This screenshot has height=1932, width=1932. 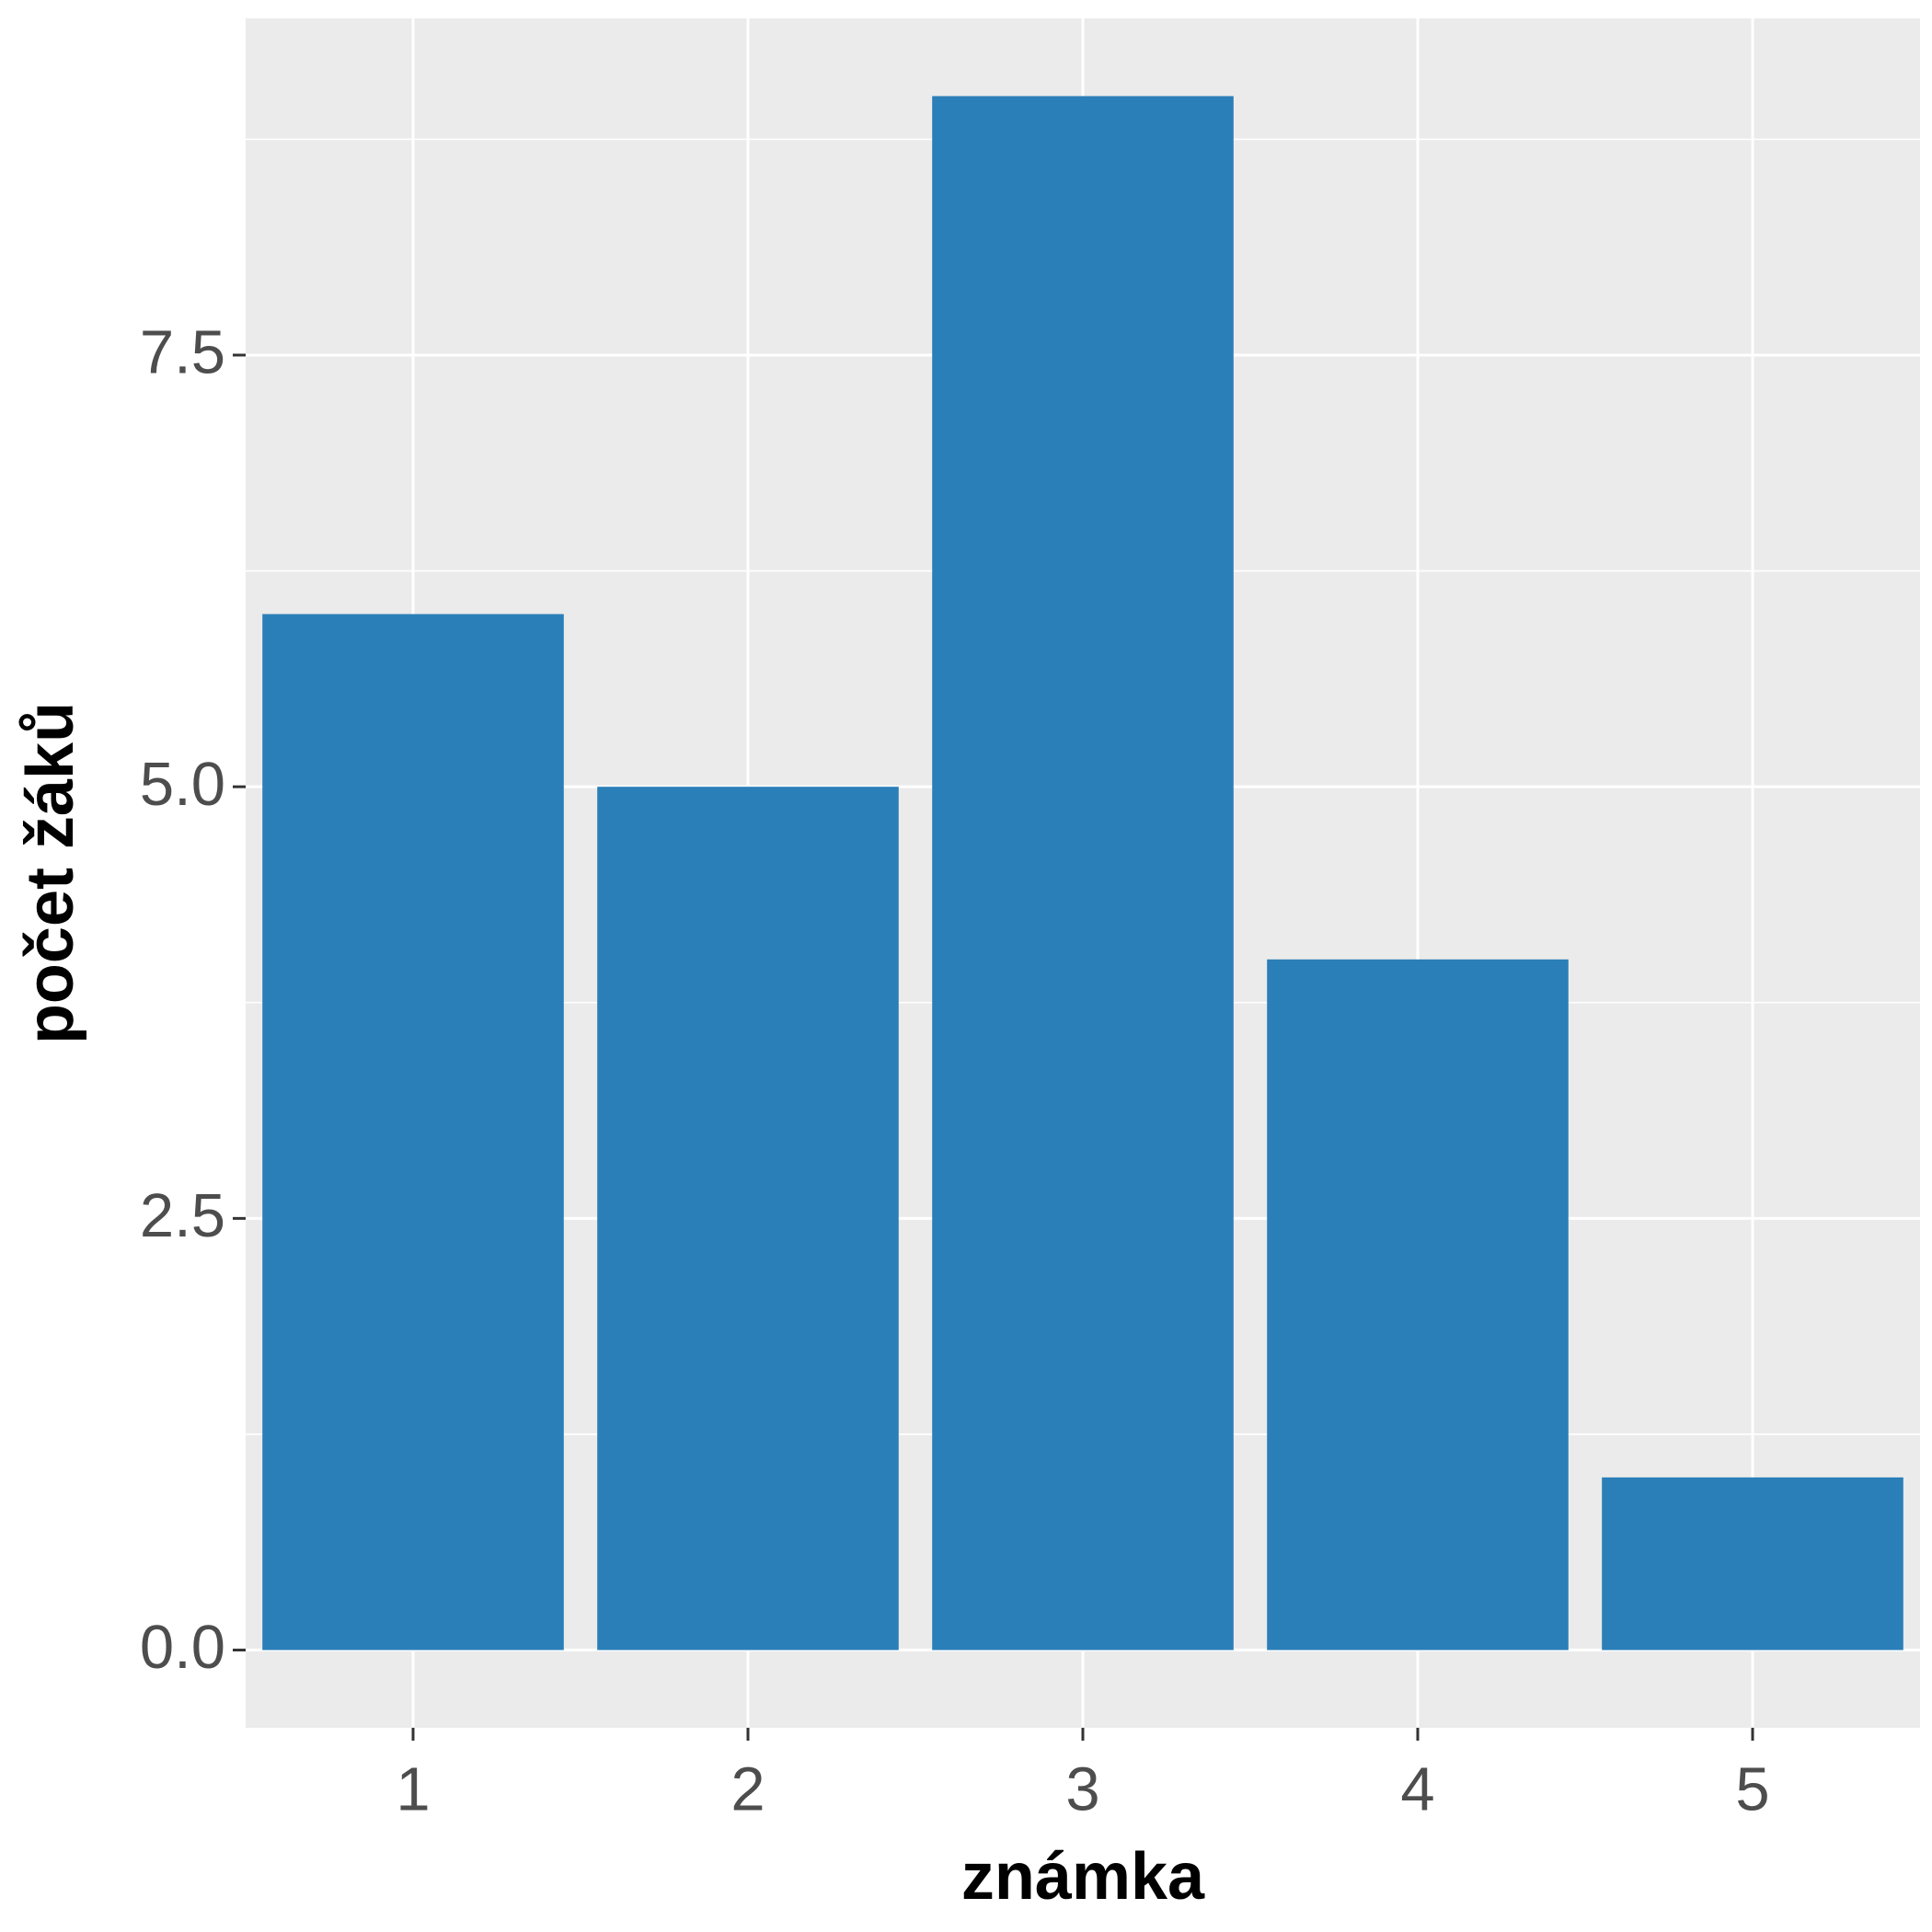 I want to click on x-tick-label: 1, so click(x=413, y=1789).